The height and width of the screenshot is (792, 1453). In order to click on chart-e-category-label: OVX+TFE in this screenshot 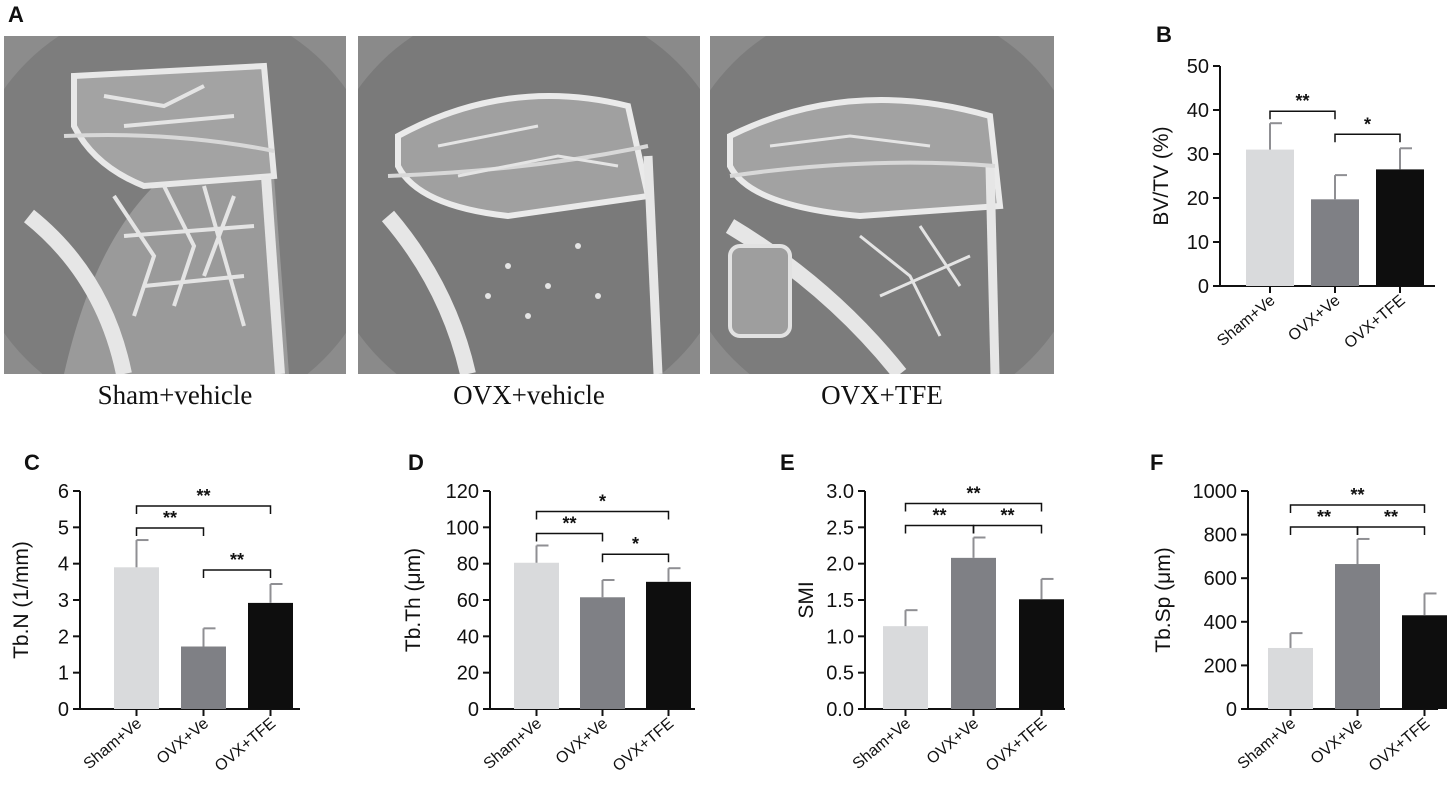, I will do `click(1016, 745)`.